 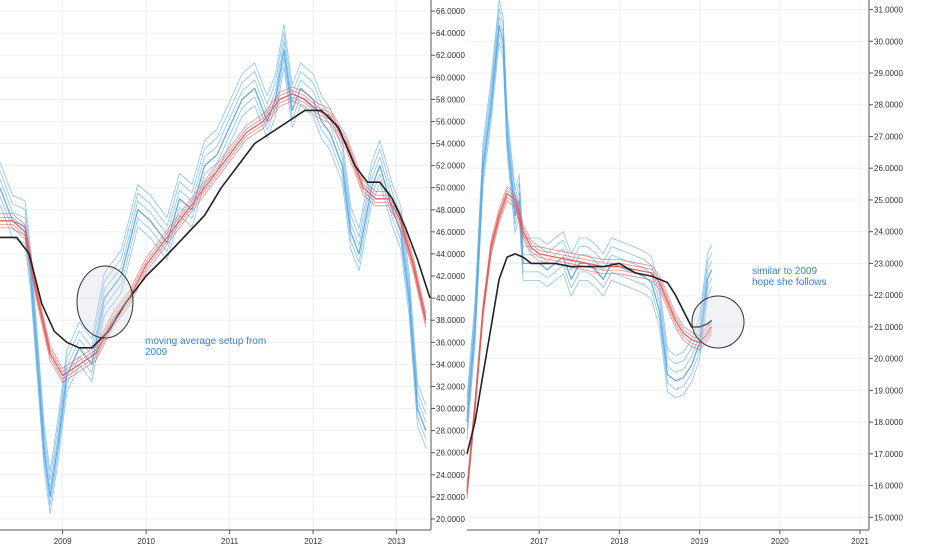 I want to click on left-y-tick-label: 20.0000, so click(x=450, y=519).